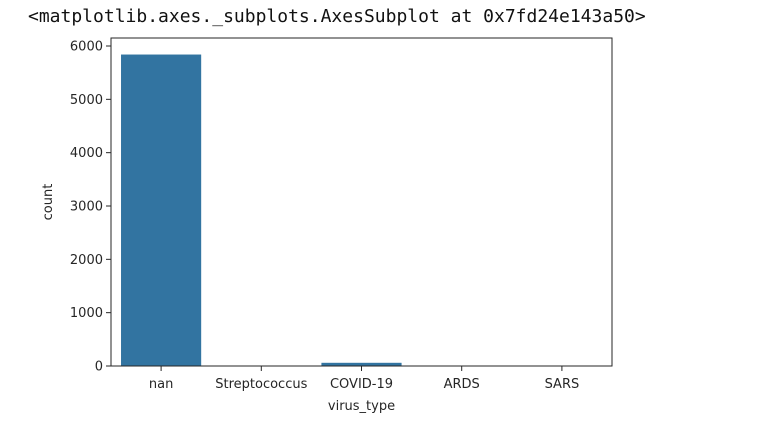 This screenshot has height=430, width=782. What do you see at coordinates (86, 260) in the screenshot?
I see `y-tick-label: 2000` at bounding box center [86, 260].